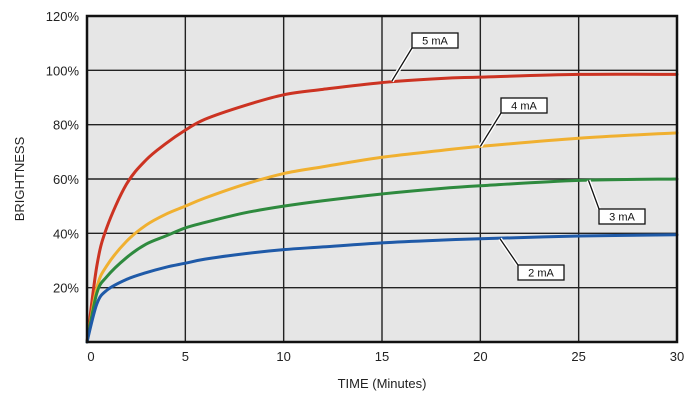  What do you see at coordinates (66, 233) in the screenshot?
I see `y-tick-label: 40%` at bounding box center [66, 233].